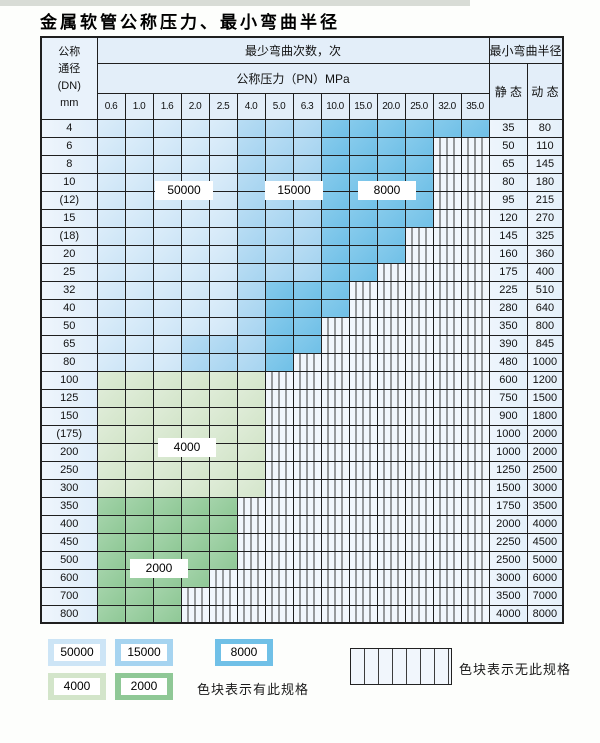  What do you see at coordinates (508, 380) in the screenshot?
I see `static-radius-cell: 600` at bounding box center [508, 380].